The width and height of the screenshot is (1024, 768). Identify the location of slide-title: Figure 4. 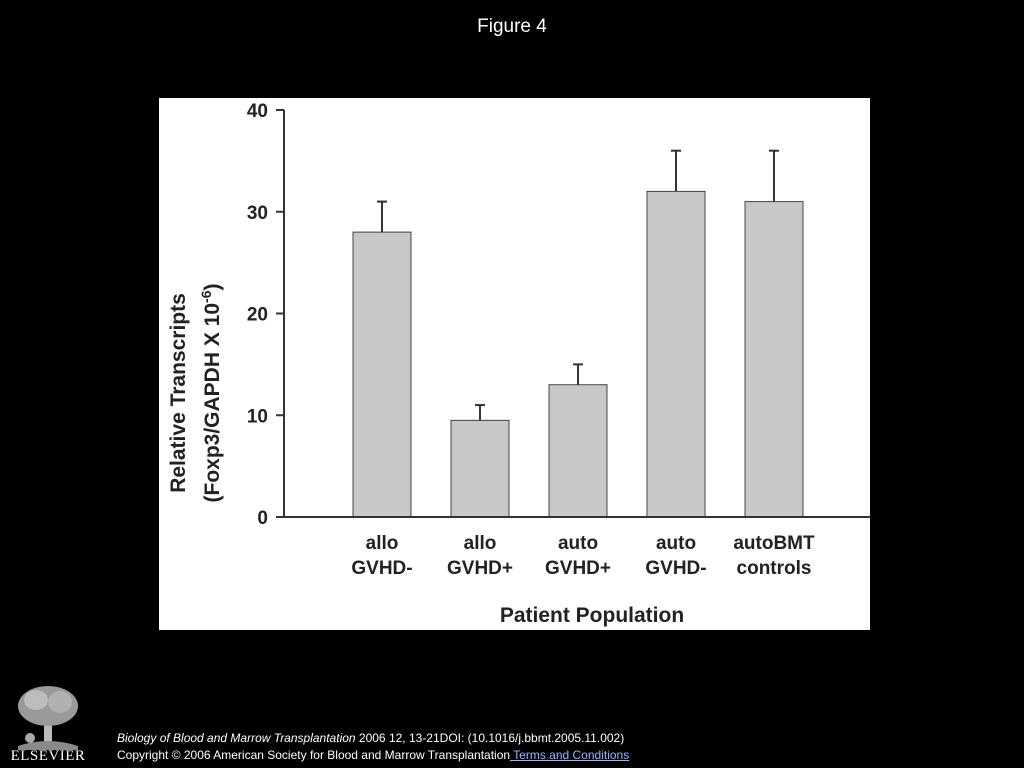
(512, 26).